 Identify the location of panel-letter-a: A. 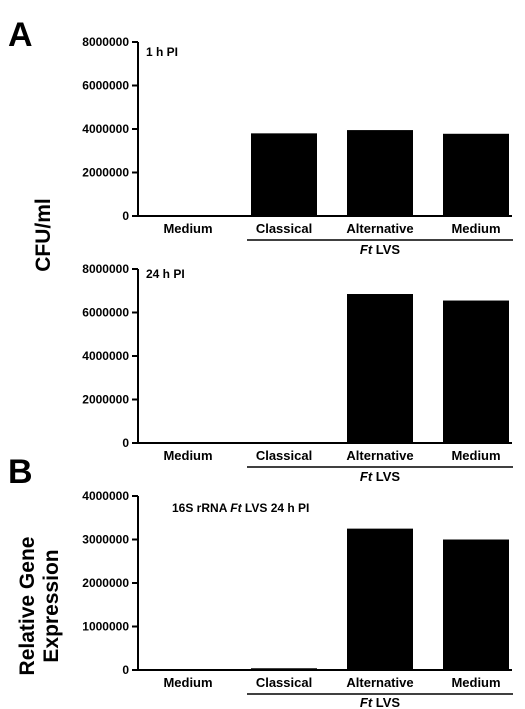
(20, 35).